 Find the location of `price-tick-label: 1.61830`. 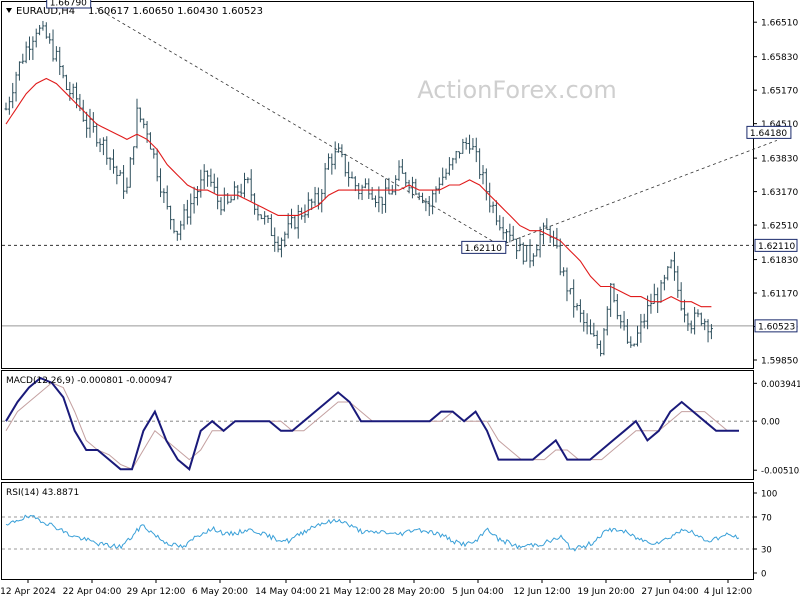

price-tick-label: 1.61830 is located at coordinates (779, 261).